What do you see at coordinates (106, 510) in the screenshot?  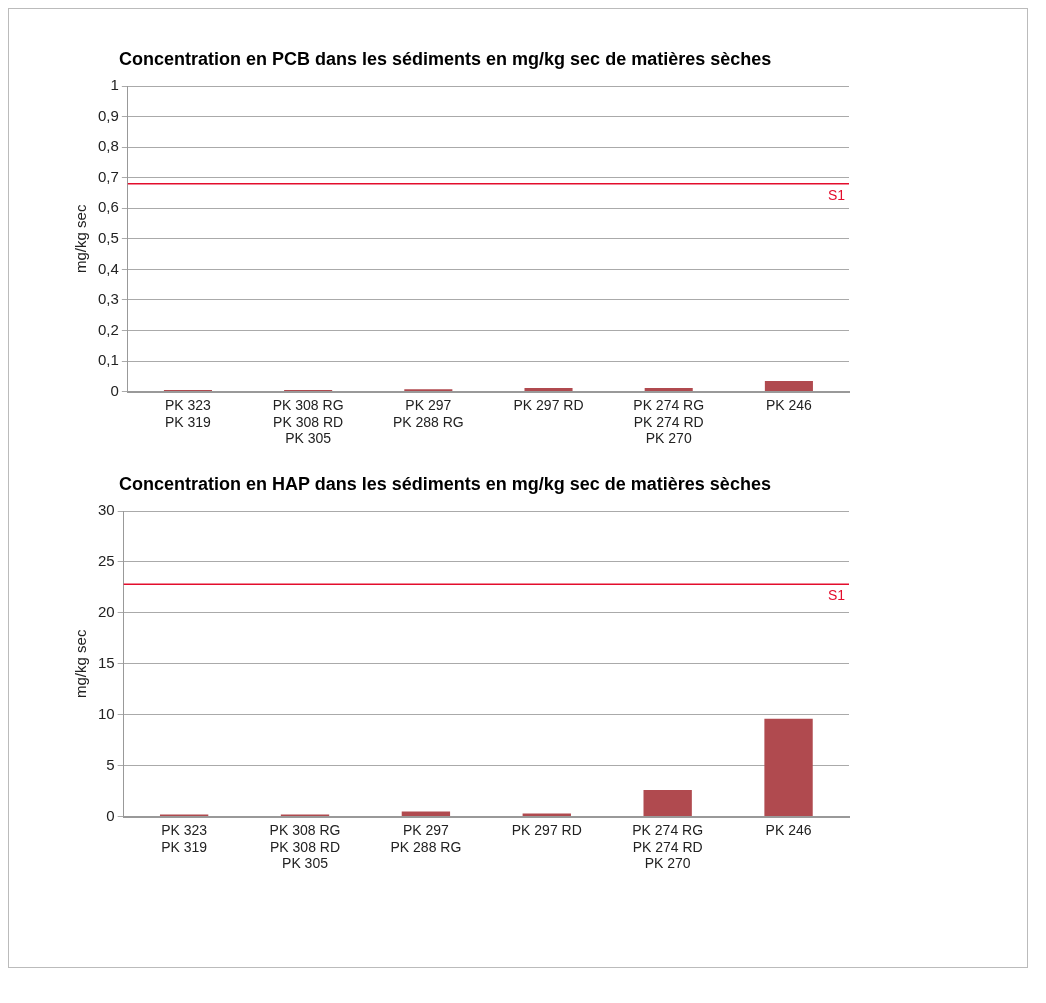 I see `y-tick-label: 30` at bounding box center [106, 510].